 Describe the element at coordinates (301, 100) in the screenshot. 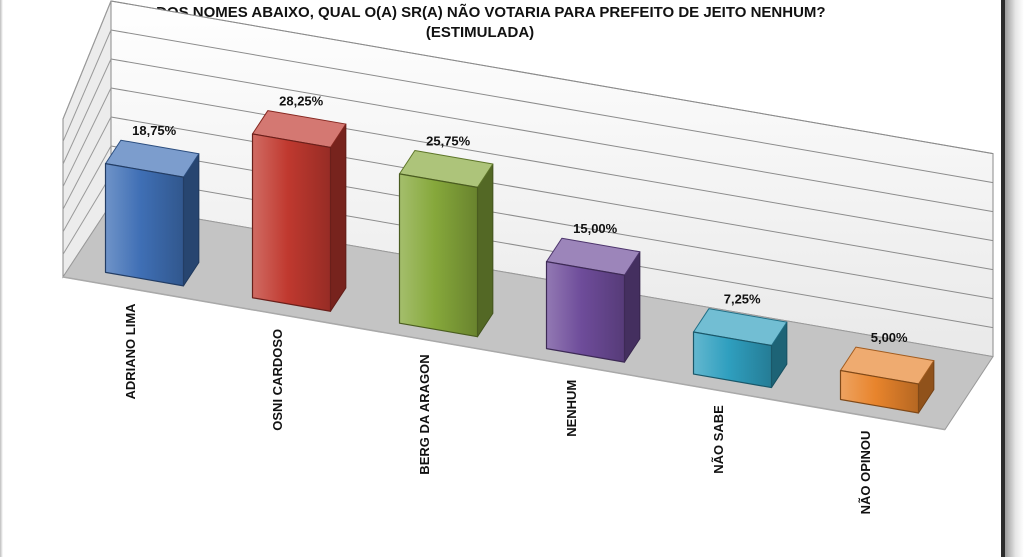

I see `data-label: 28,25%` at that location.